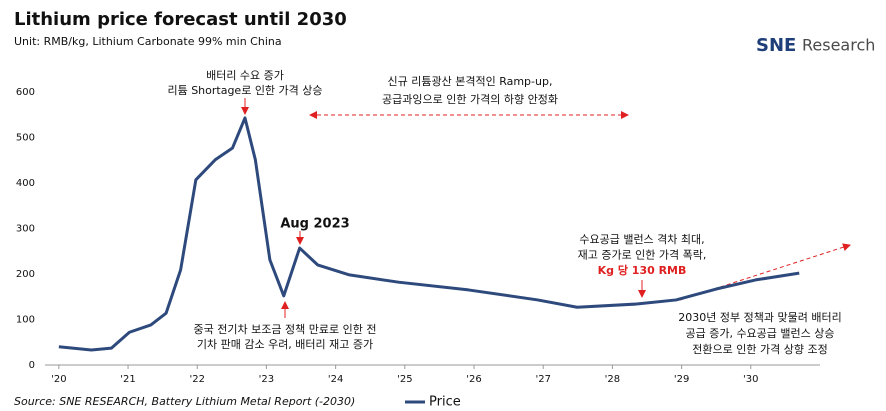 The height and width of the screenshot is (411, 886). I want to click on annotation: 기차 판매 감소 우려, 배터리 재고 증가, so click(285, 344).